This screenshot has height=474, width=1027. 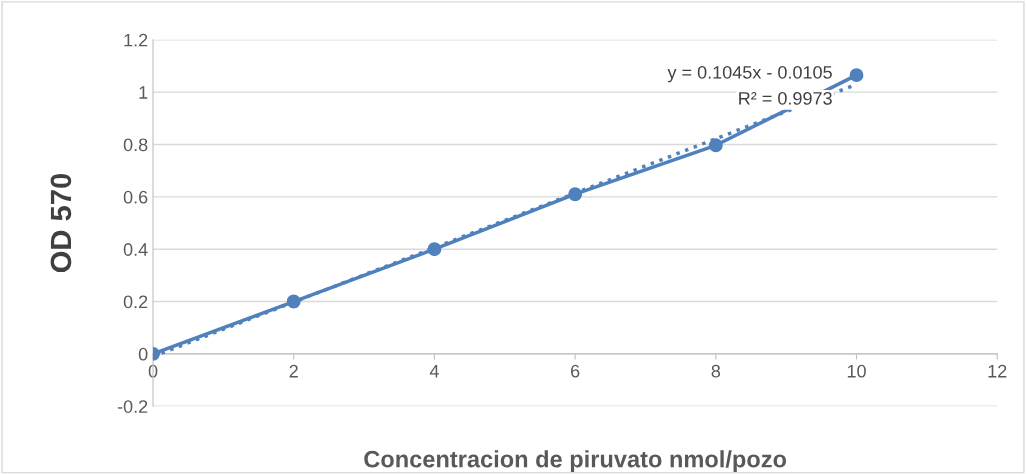 What do you see at coordinates (434, 371) in the screenshot?
I see `x-tick-label: 4` at bounding box center [434, 371].